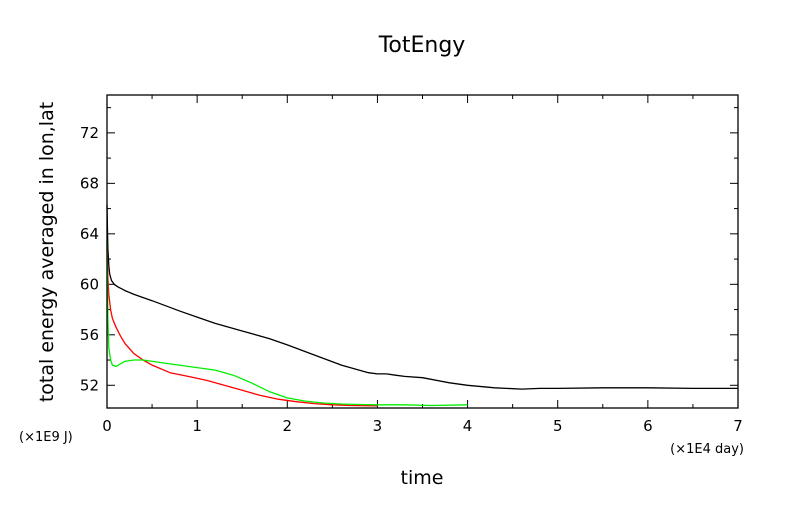  What do you see at coordinates (422, 478) in the screenshot?
I see `x-axis-label: time` at bounding box center [422, 478].